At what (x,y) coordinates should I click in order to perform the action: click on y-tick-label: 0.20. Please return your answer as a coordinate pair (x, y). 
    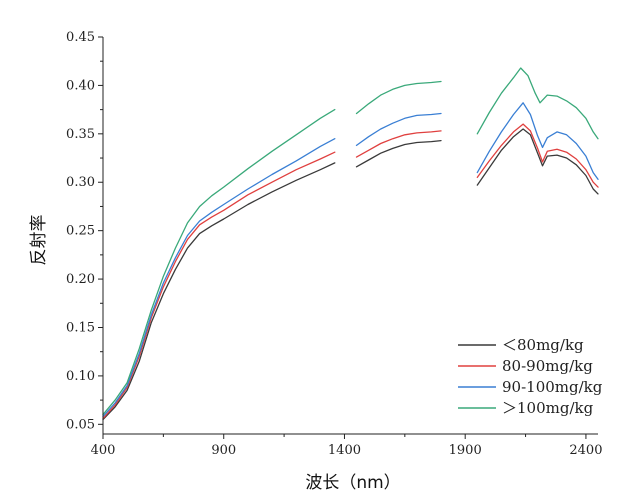
    Looking at the image, I should click on (80, 279).